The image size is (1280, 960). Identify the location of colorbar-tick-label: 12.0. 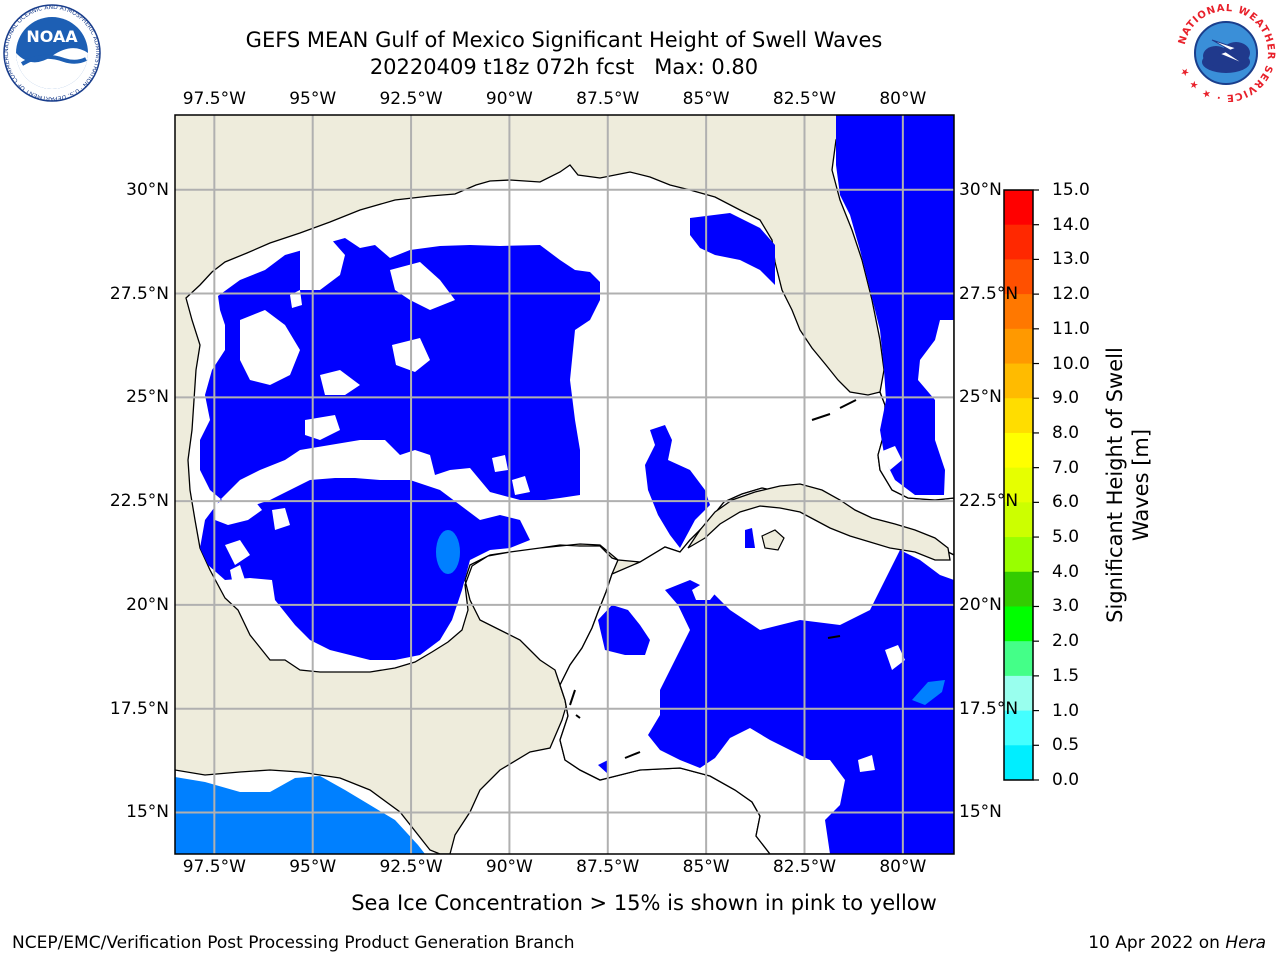
(1071, 294).